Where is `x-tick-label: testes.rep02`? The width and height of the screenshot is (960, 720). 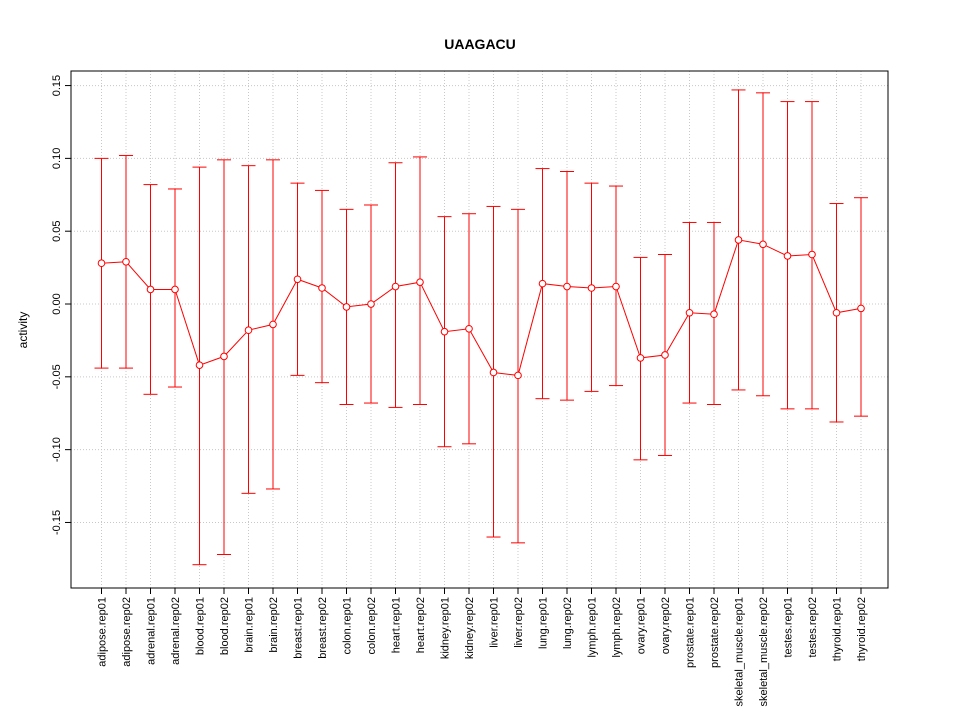
x-tick-label: testes.rep02 is located at coordinates (813, 627).